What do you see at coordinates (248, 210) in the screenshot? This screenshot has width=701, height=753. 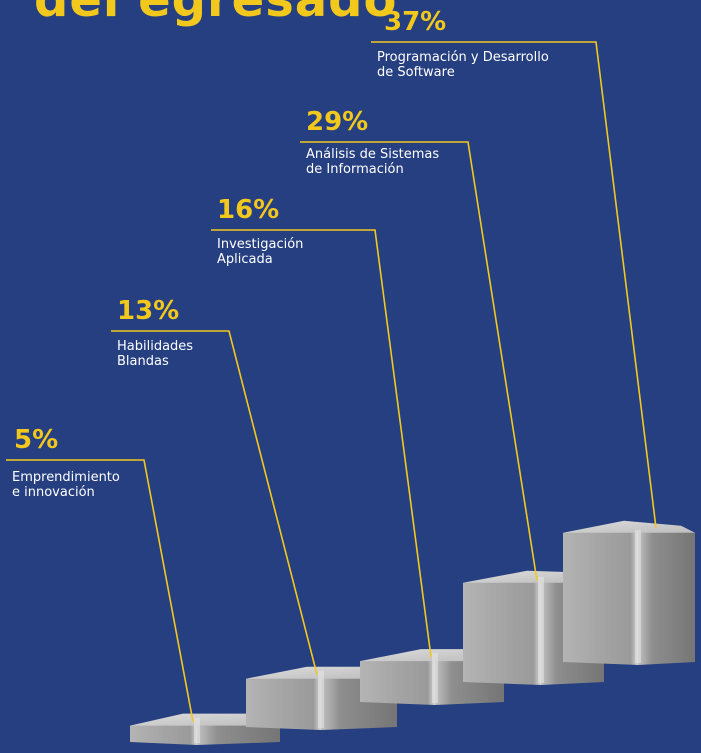 I see `value-label: 16%` at bounding box center [248, 210].